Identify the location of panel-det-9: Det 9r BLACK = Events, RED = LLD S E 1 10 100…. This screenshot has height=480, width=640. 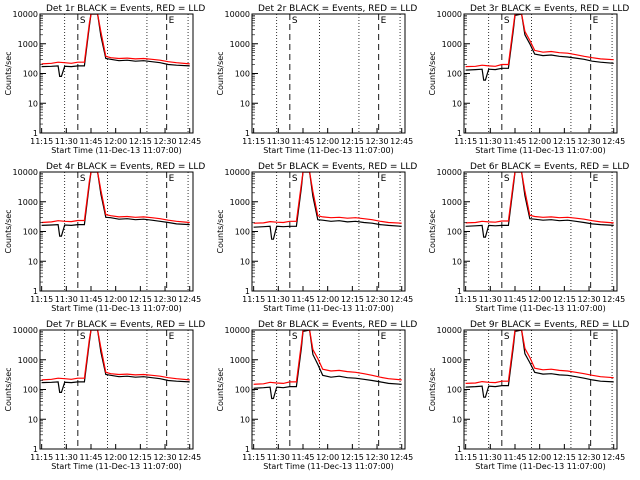
(528, 395).